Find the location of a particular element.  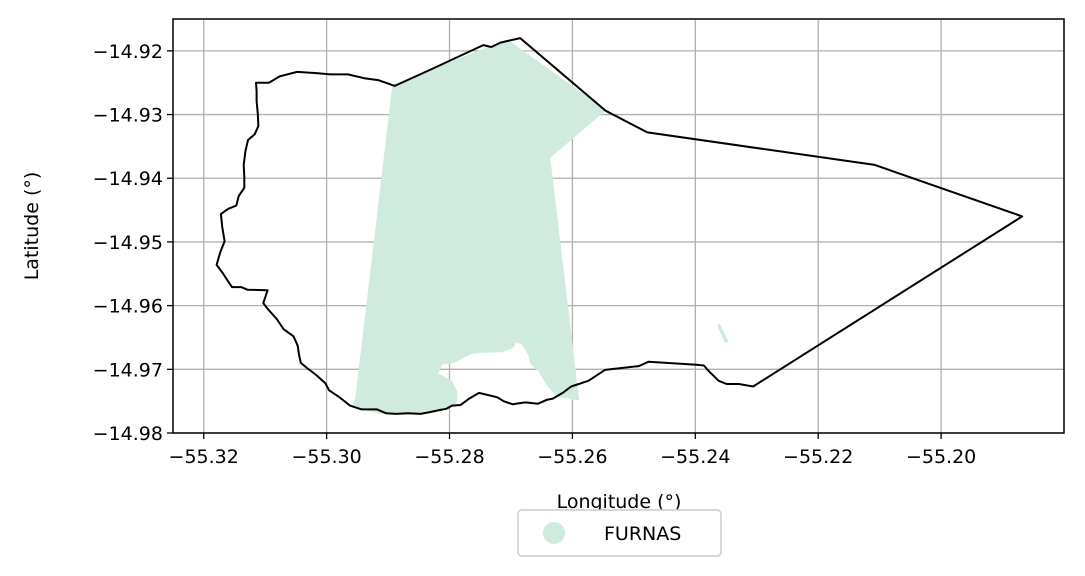

legend: FURNAS is located at coordinates (619, 533).